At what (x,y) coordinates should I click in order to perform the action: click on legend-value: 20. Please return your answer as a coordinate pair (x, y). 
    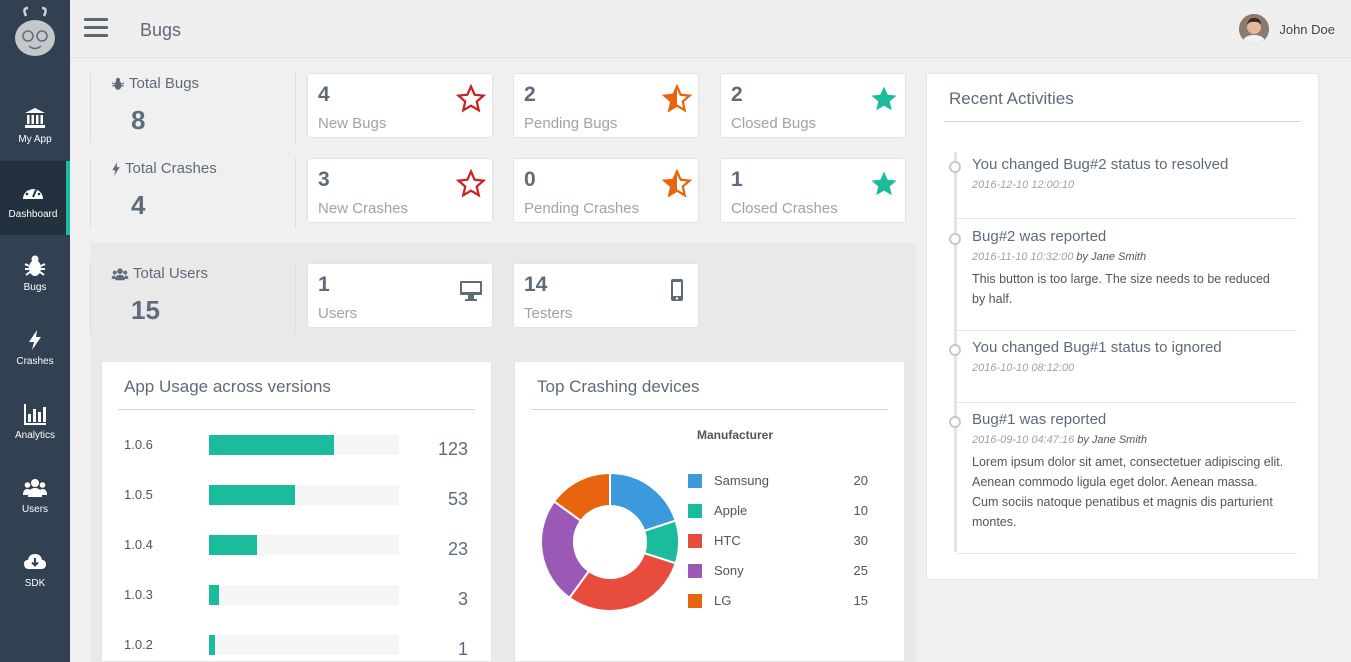
    Looking at the image, I should click on (860, 480).